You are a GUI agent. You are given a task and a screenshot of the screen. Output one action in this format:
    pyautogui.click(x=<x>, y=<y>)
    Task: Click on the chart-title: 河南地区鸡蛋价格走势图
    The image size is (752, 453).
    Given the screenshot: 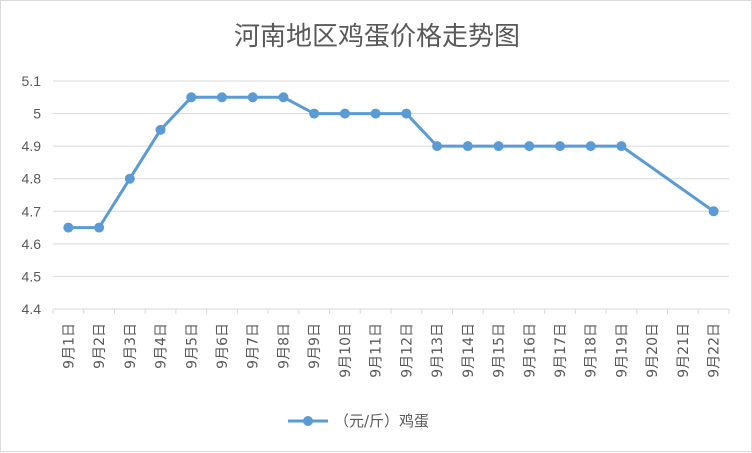 What is the action you would take?
    pyautogui.click(x=377, y=37)
    